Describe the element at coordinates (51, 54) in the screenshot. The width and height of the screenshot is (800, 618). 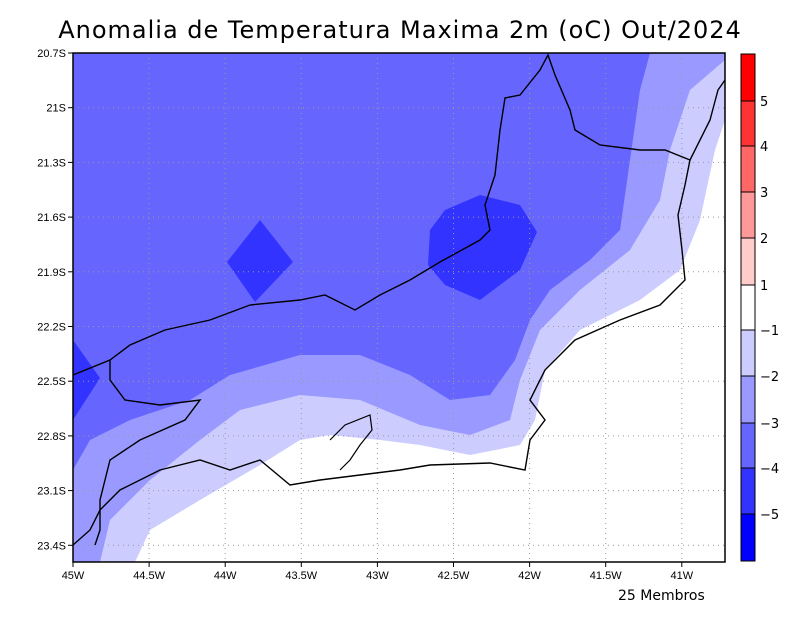
I see `y-tick-label: 20.7S` at that location.